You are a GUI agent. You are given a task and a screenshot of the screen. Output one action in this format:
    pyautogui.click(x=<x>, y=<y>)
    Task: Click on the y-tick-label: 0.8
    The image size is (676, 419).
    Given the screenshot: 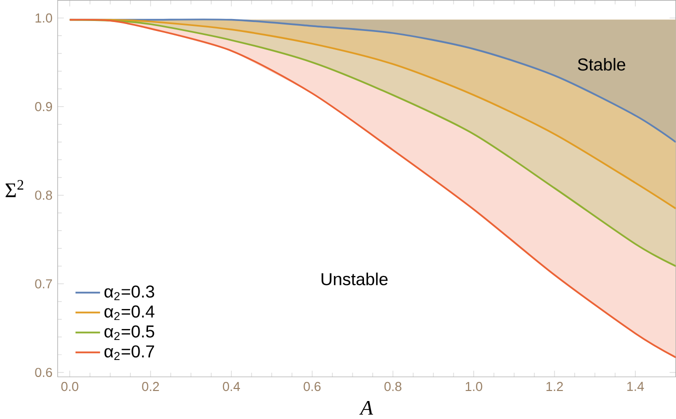 What is the action you would take?
    pyautogui.click(x=43, y=195)
    